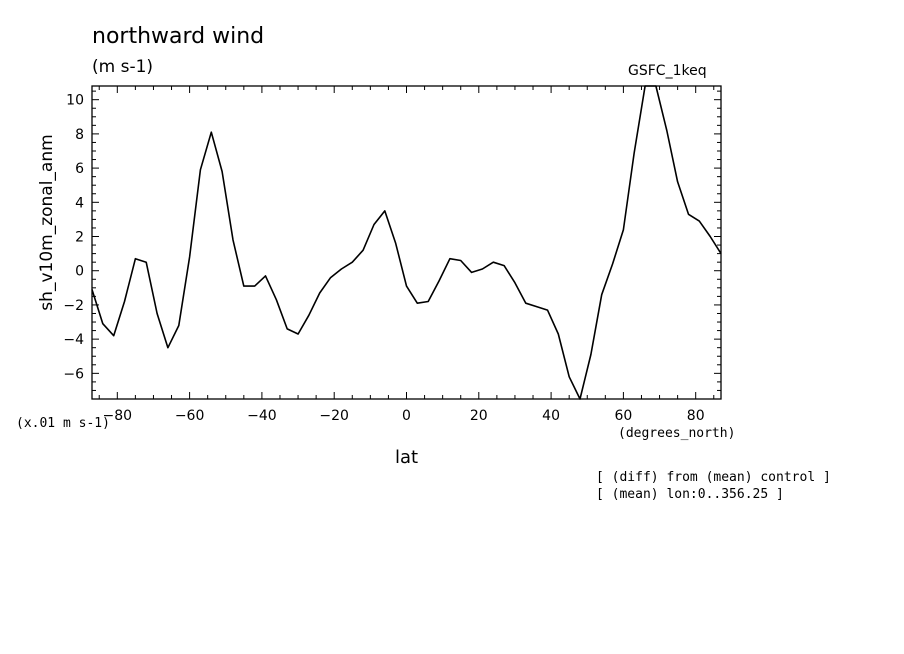 The width and height of the screenshot is (904, 654). Describe the element at coordinates (667, 71) in the screenshot. I see `model-label: GSFC_1keq` at that location.